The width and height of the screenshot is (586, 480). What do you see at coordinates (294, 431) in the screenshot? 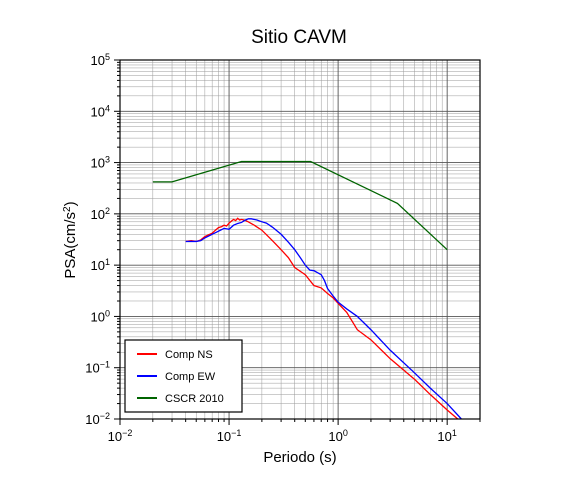
I see `x-axis-ticks: 10⁻² 10⁻¹ 10⁰ 10¹` at bounding box center [294, 431].